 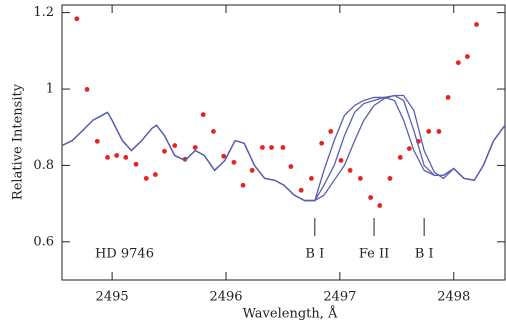 I want to click on y-tick-label: 1.2, so click(x=43, y=12).